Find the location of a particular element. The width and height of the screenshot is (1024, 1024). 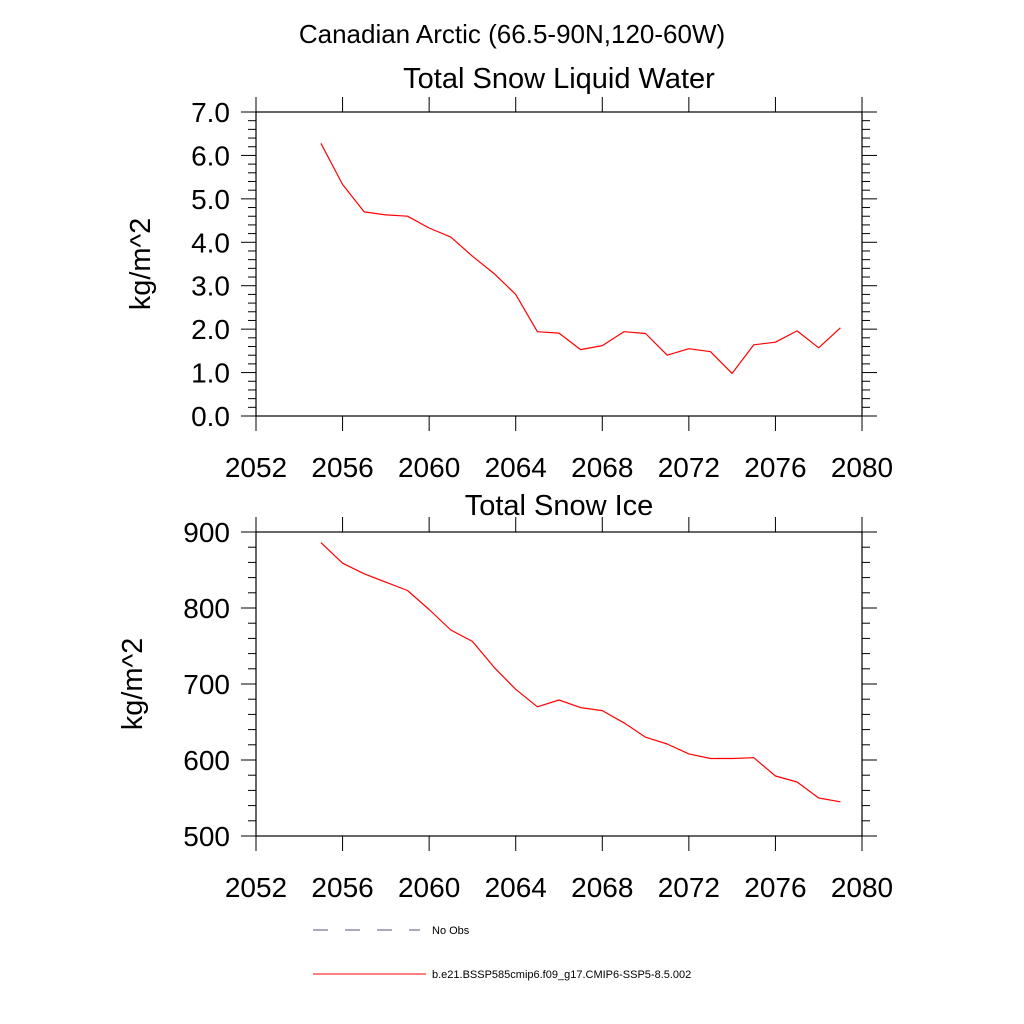

y-axis-label-snow-liquid-water: kg/m^2 is located at coordinates (141, 264).